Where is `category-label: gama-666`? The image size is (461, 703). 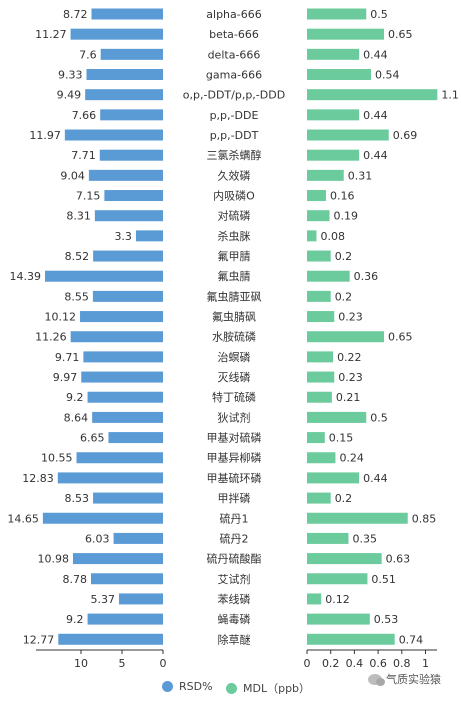
category-label: gama-666 is located at coordinates (234, 75).